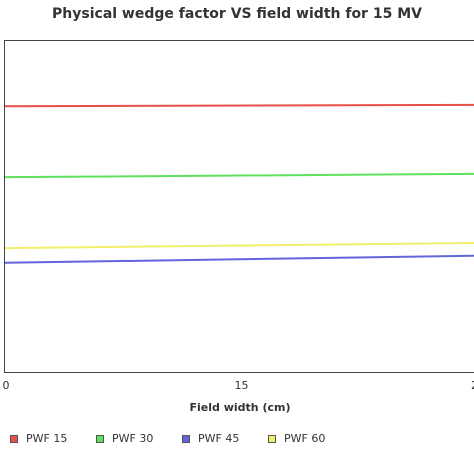 The width and height of the screenshot is (474, 474). I want to click on legend-item: PWF 45, so click(225, 438).